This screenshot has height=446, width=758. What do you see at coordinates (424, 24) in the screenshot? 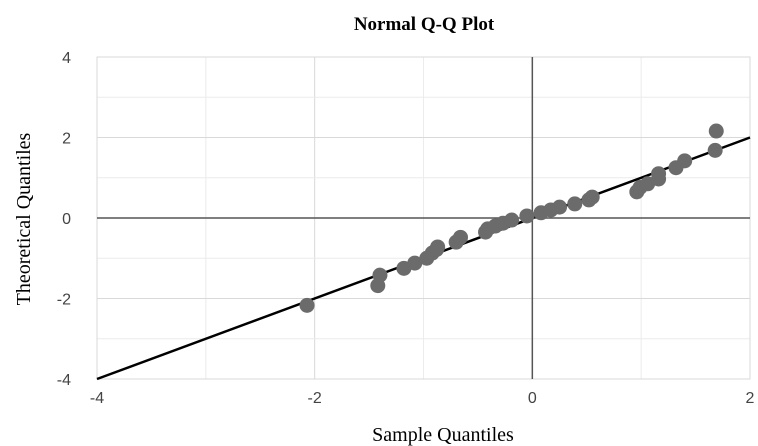
I see `chart-title: Normal Q-Q Plot` at bounding box center [424, 24].